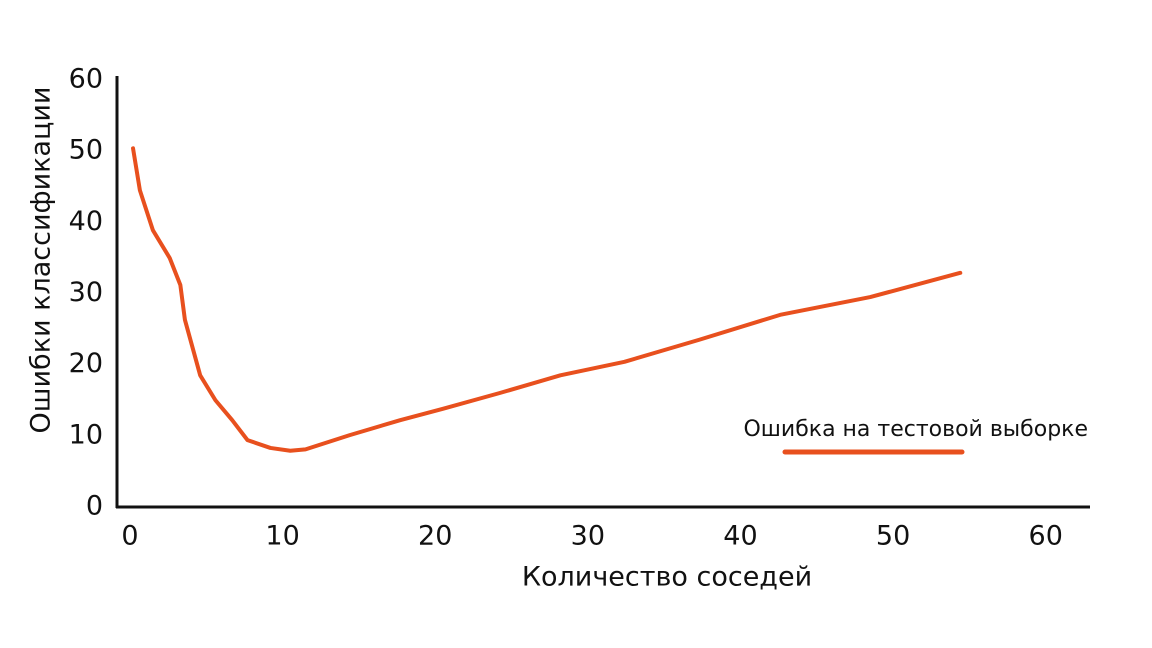 The image size is (1152, 648). Describe the element at coordinates (86, 363) in the screenshot. I see `y-tick-label: 20` at that location.